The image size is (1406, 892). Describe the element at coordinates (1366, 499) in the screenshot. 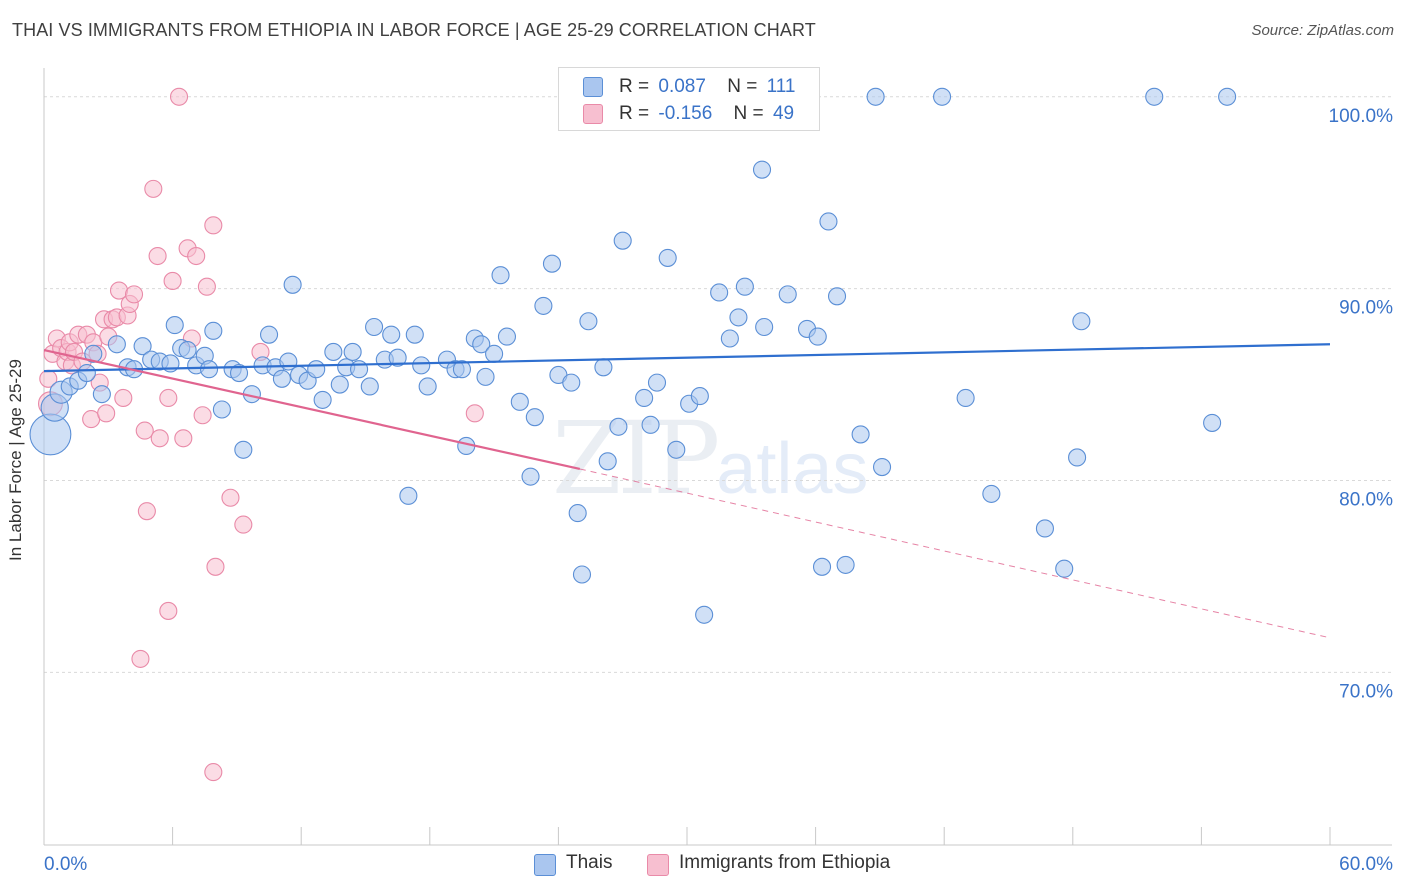

I see `y-tick-label: 80.0%` at that location.